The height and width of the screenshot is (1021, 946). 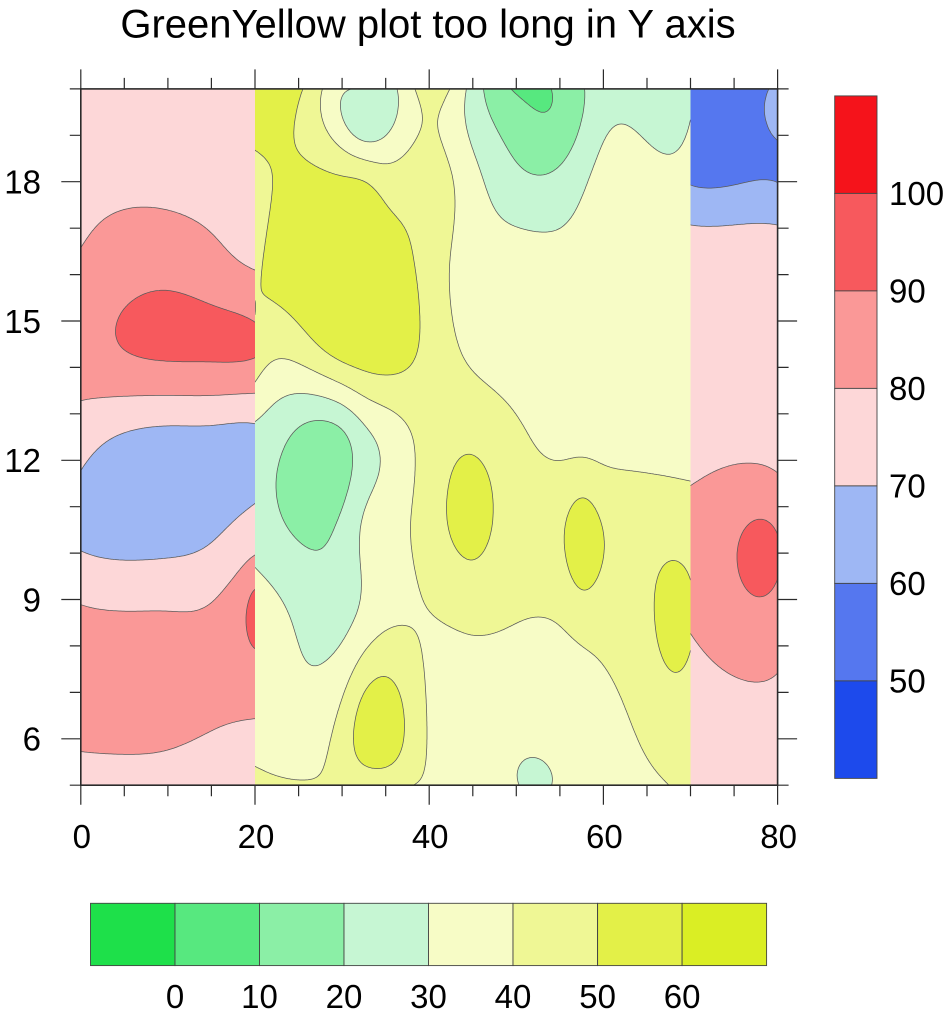 I want to click on svg-text: 30, so click(x=428, y=996).